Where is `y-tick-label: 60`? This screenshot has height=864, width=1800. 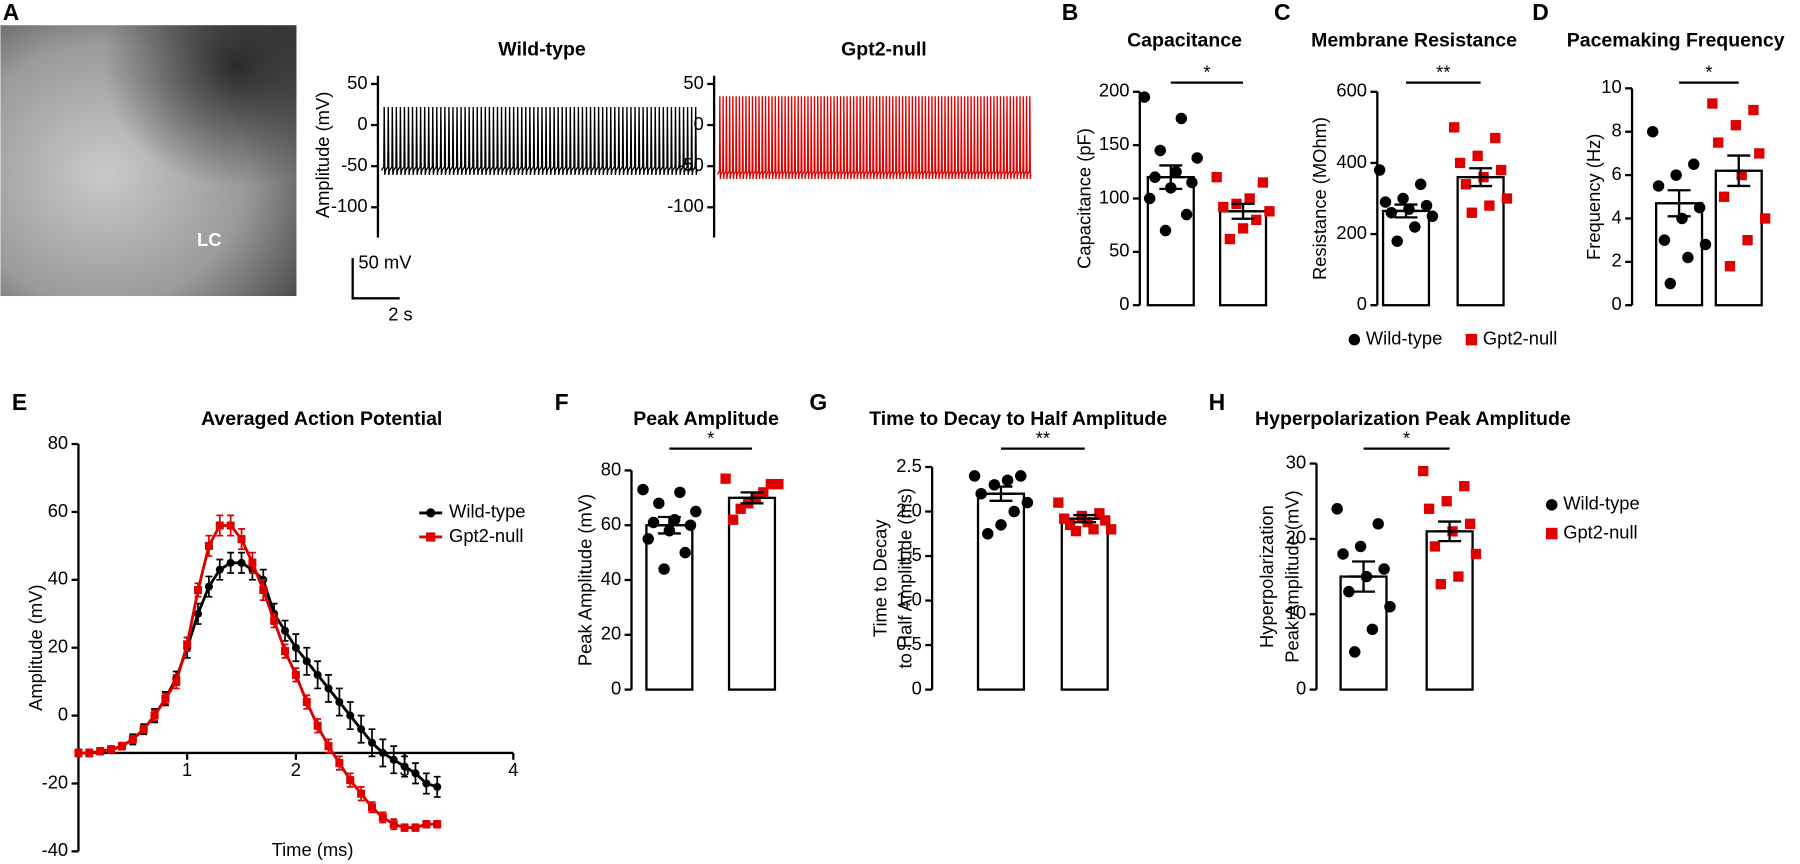
y-tick-label: 60 is located at coordinates (611, 523).